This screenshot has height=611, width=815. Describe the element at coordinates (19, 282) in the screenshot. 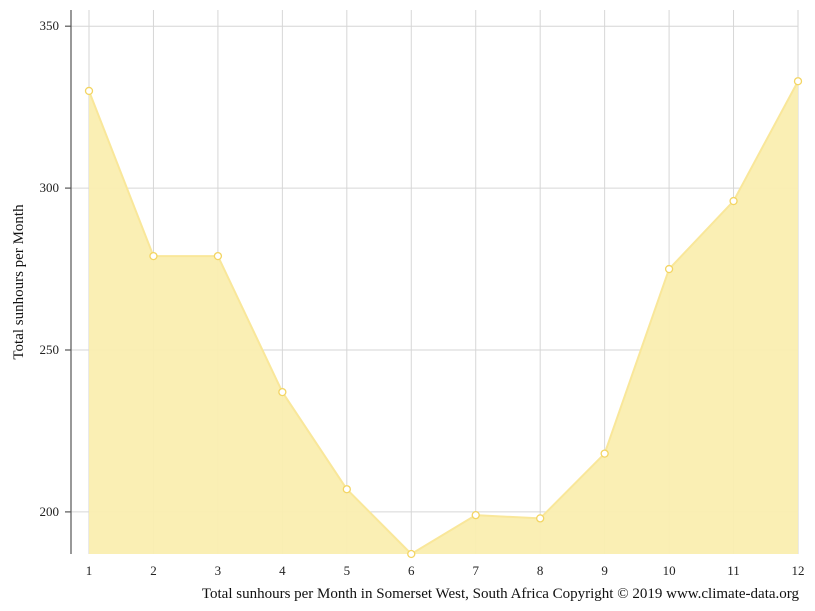

I see `y-axis-title: Total sunhours per Month` at that location.